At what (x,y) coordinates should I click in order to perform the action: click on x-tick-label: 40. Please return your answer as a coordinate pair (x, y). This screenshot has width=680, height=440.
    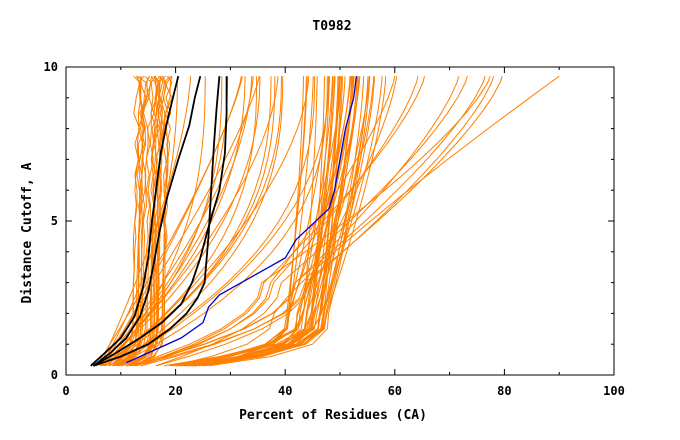
    Looking at the image, I should click on (285, 391).